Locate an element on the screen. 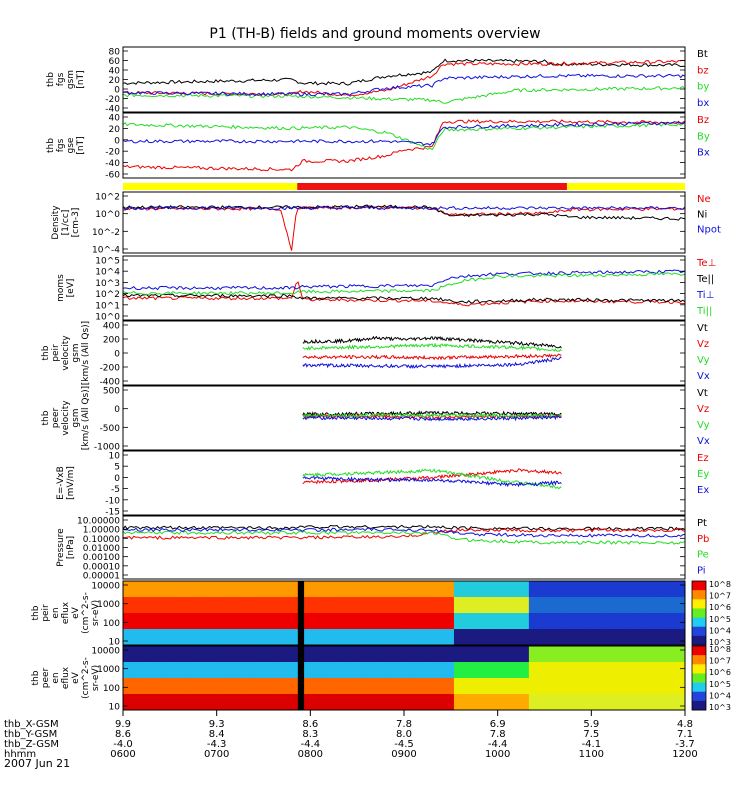 This screenshot has width=750, height=800. y-tick-label: 60 is located at coordinates (115, 62).